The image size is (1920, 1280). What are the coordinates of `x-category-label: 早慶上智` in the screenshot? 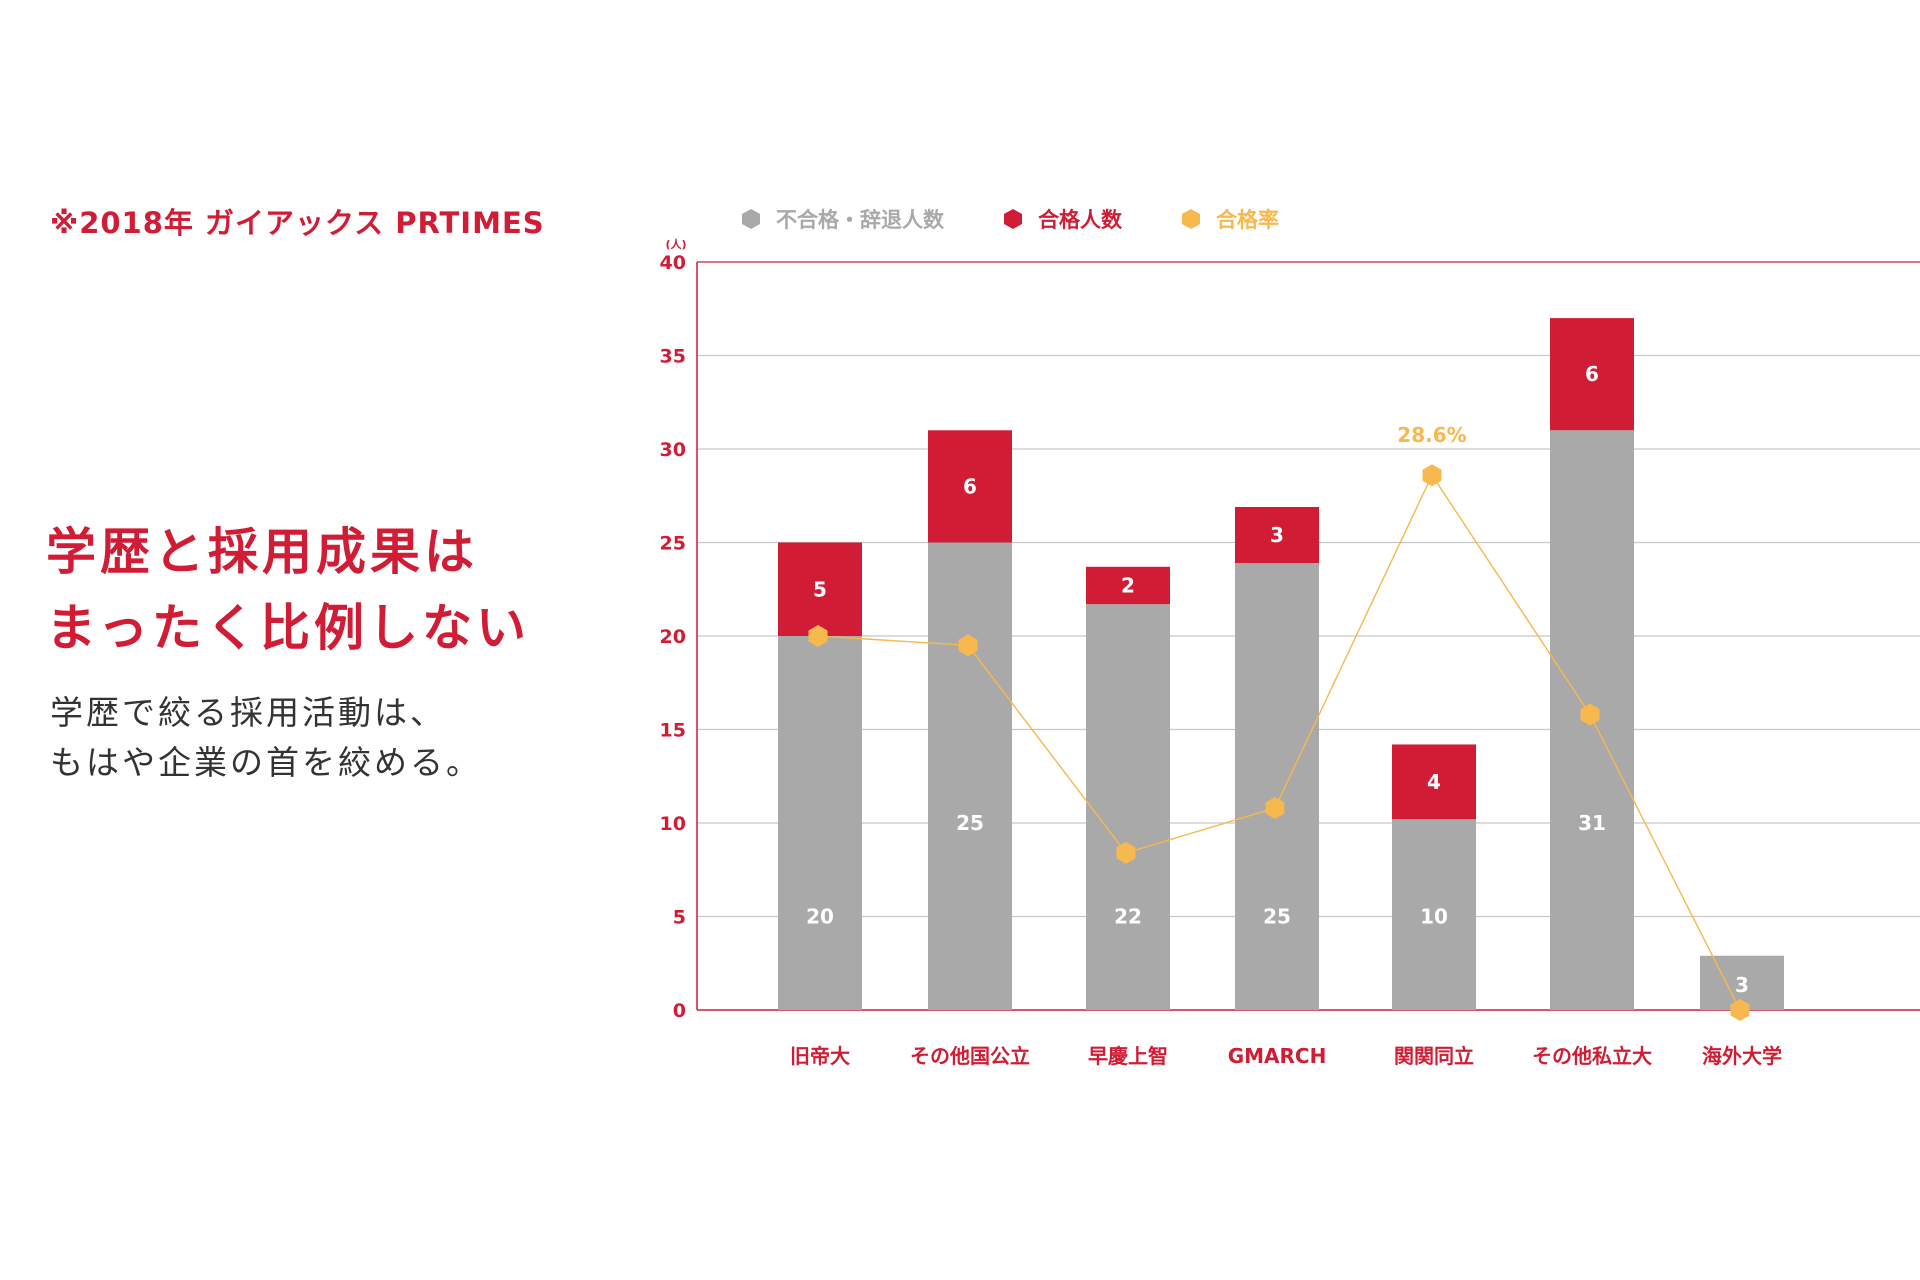 It's located at (1128, 1056).